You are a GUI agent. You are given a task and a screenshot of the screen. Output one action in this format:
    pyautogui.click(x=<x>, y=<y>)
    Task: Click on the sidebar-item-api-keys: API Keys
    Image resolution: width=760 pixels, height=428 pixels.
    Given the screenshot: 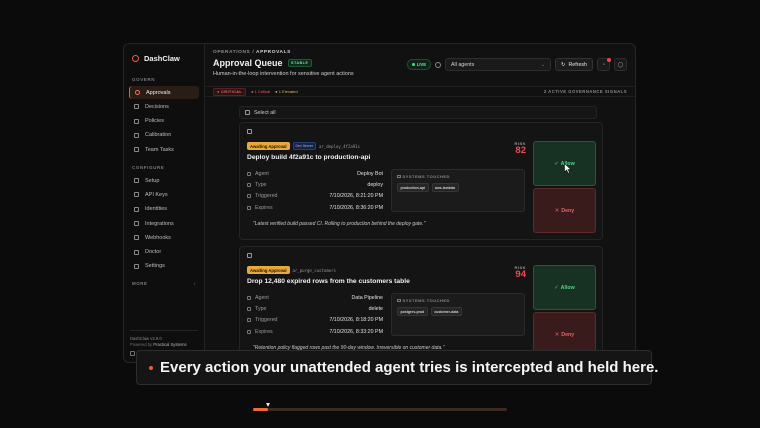 What is the action you would take?
    pyautogui.click(x=164, y=194)
    